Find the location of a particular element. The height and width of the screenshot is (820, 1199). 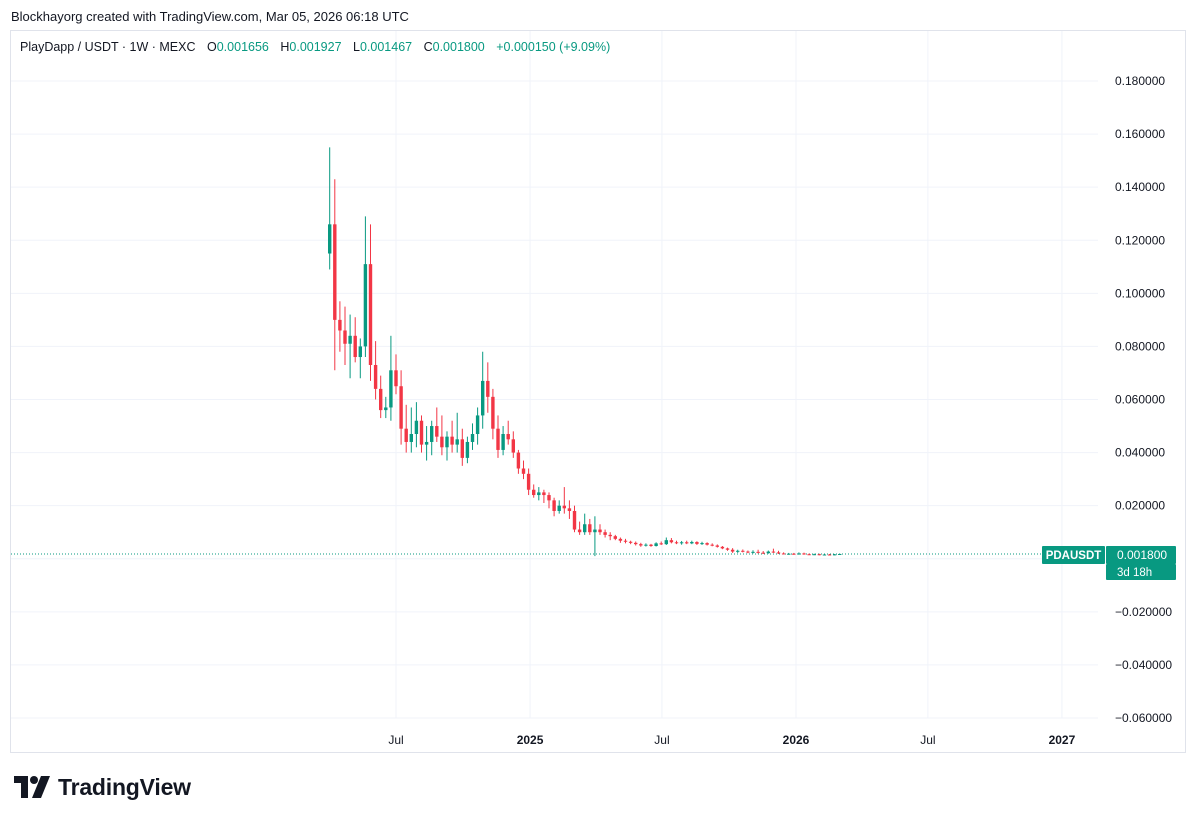

open-label: O is located at coordinates (212, 47).